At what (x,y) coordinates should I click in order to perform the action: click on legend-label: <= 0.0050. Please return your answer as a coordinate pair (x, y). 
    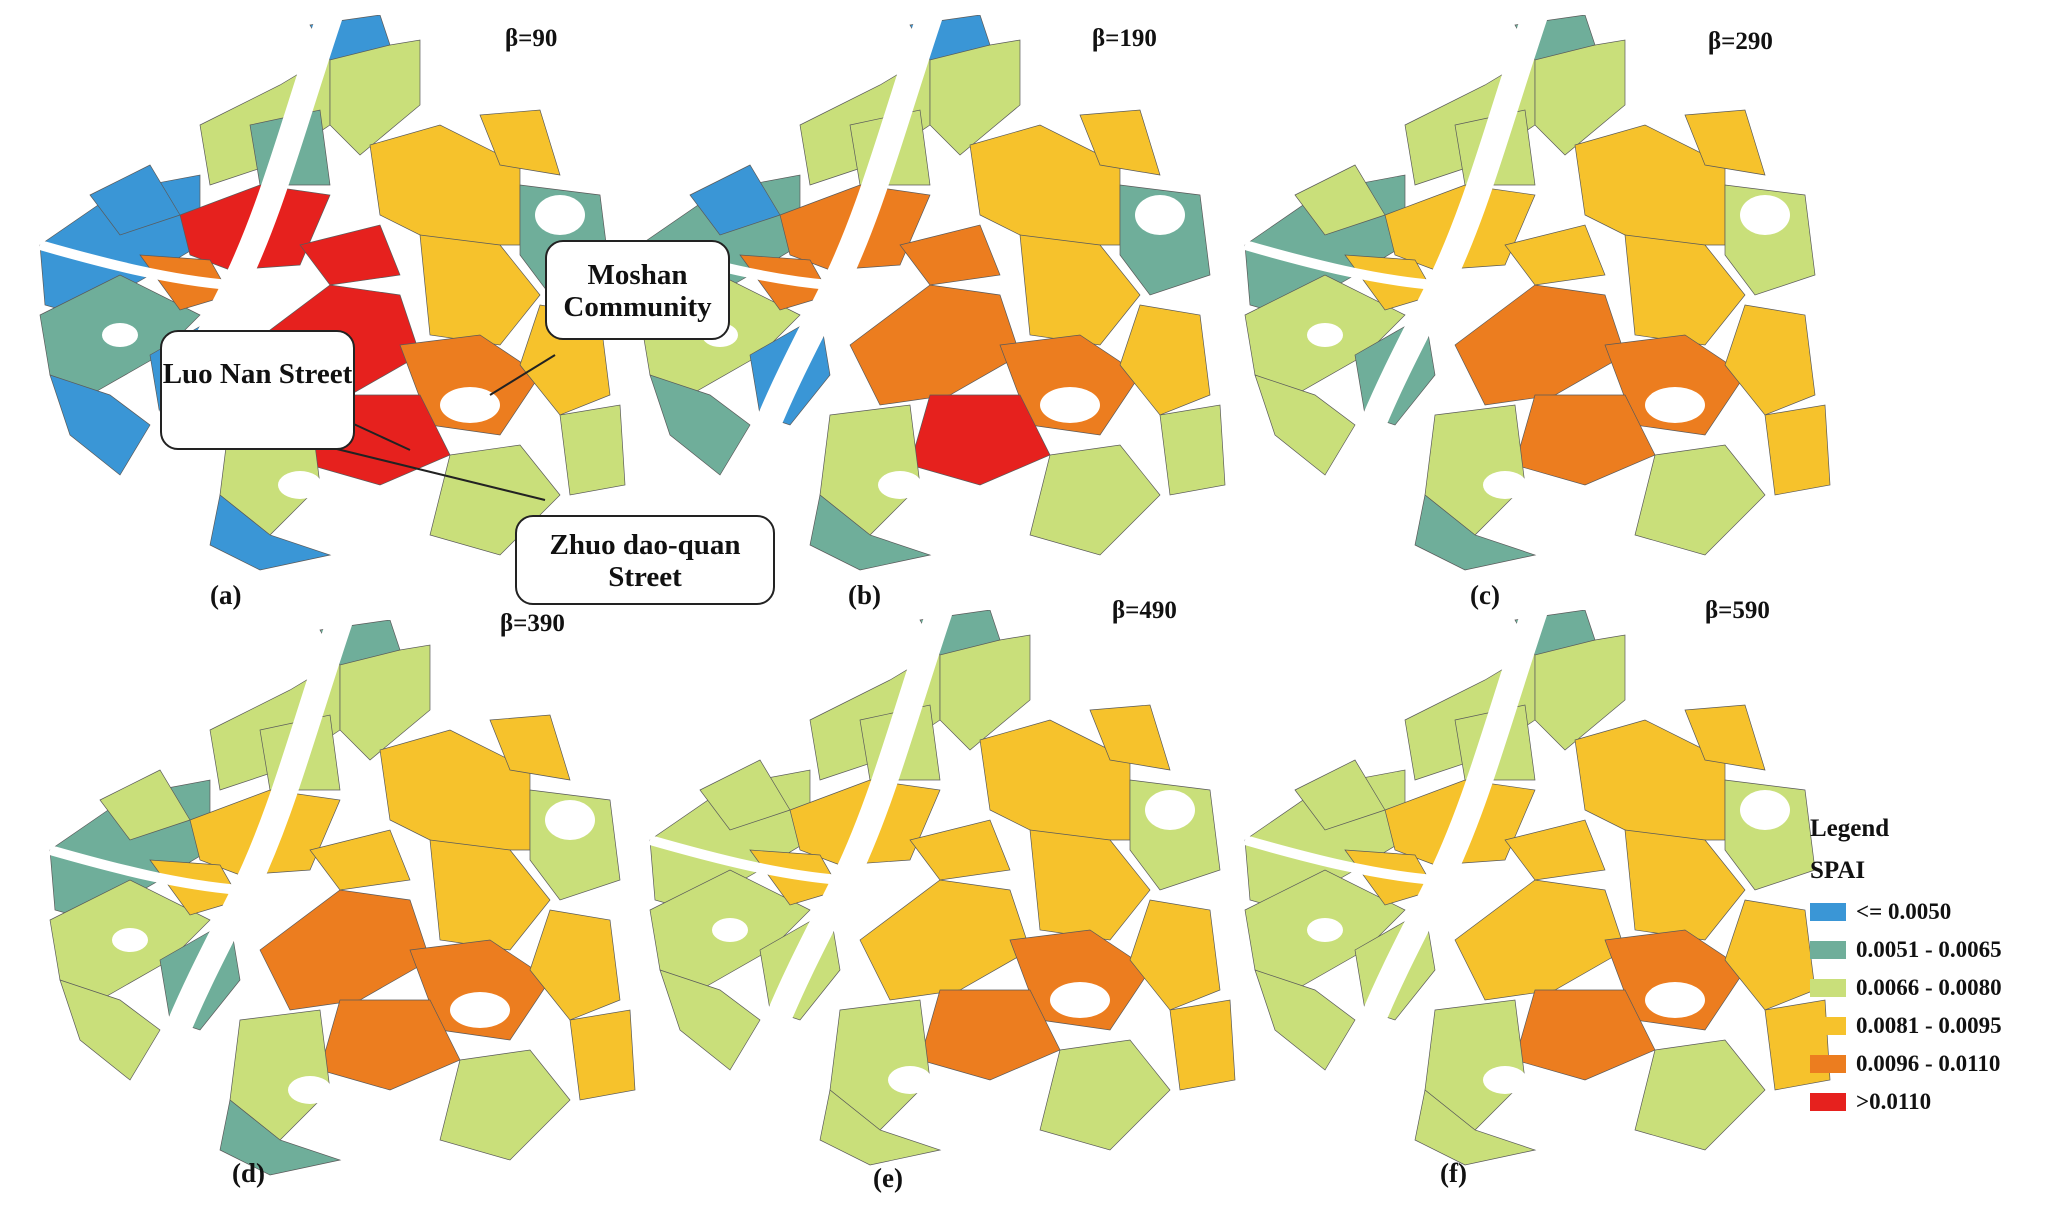
    Looking at the image, I should click on (1904, 911).